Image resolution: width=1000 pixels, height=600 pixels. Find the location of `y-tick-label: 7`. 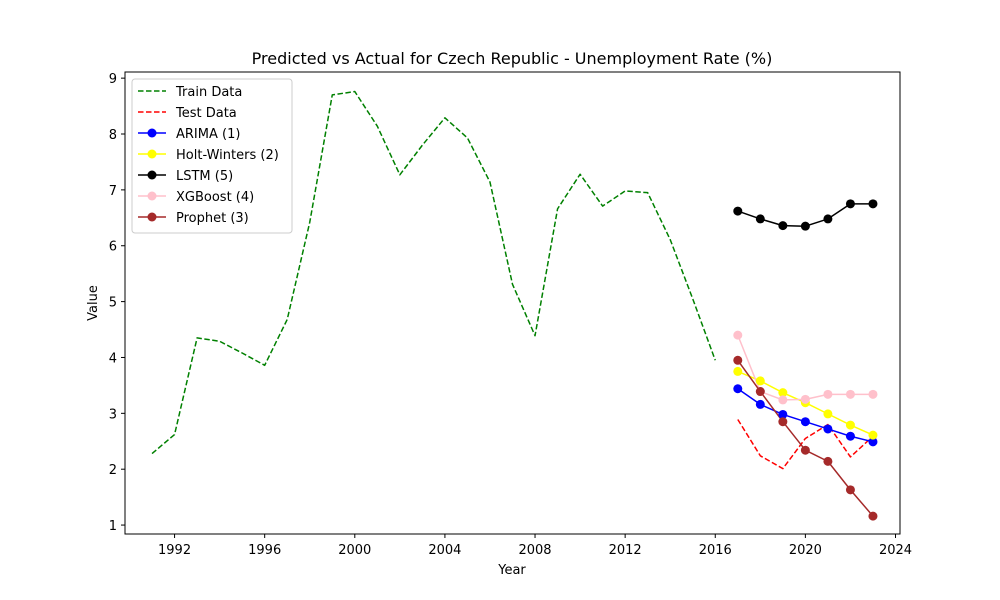

y-tick-label: 7 is located at coordinates (113, 191).